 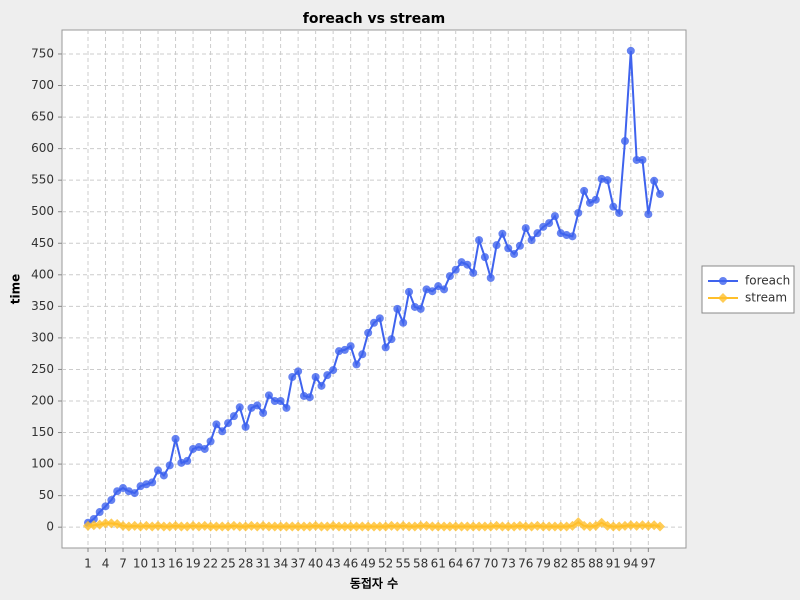 What do you see at coordinates (42, 464) in the screenshot?
I see `y-tick-label: 100` at bounding box center [42, 464].